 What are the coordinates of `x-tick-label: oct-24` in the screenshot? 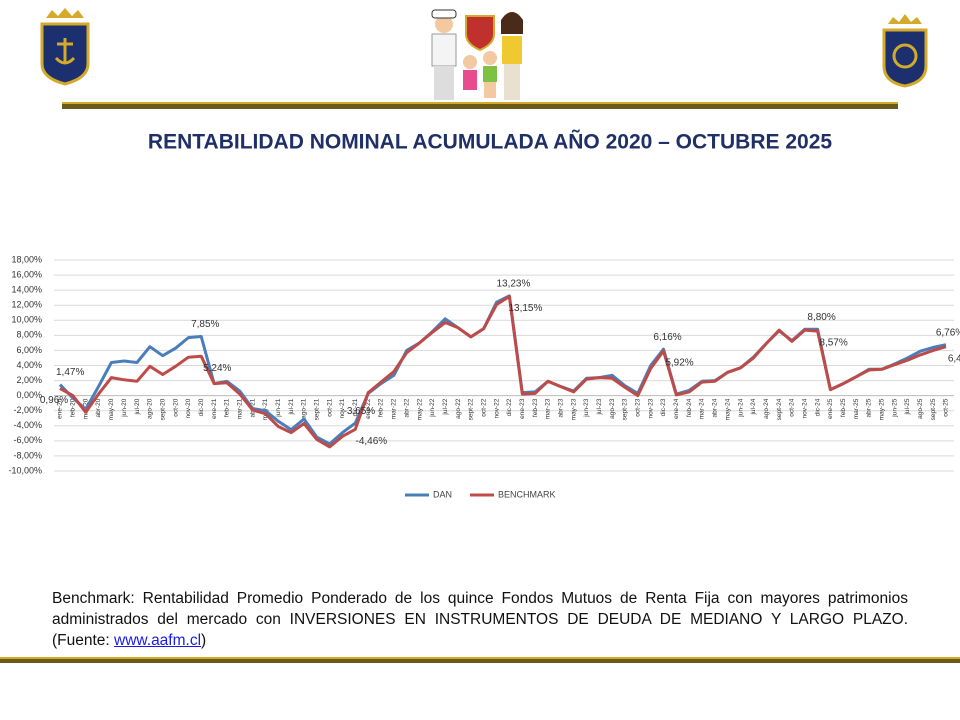 It's located at (792, 407).